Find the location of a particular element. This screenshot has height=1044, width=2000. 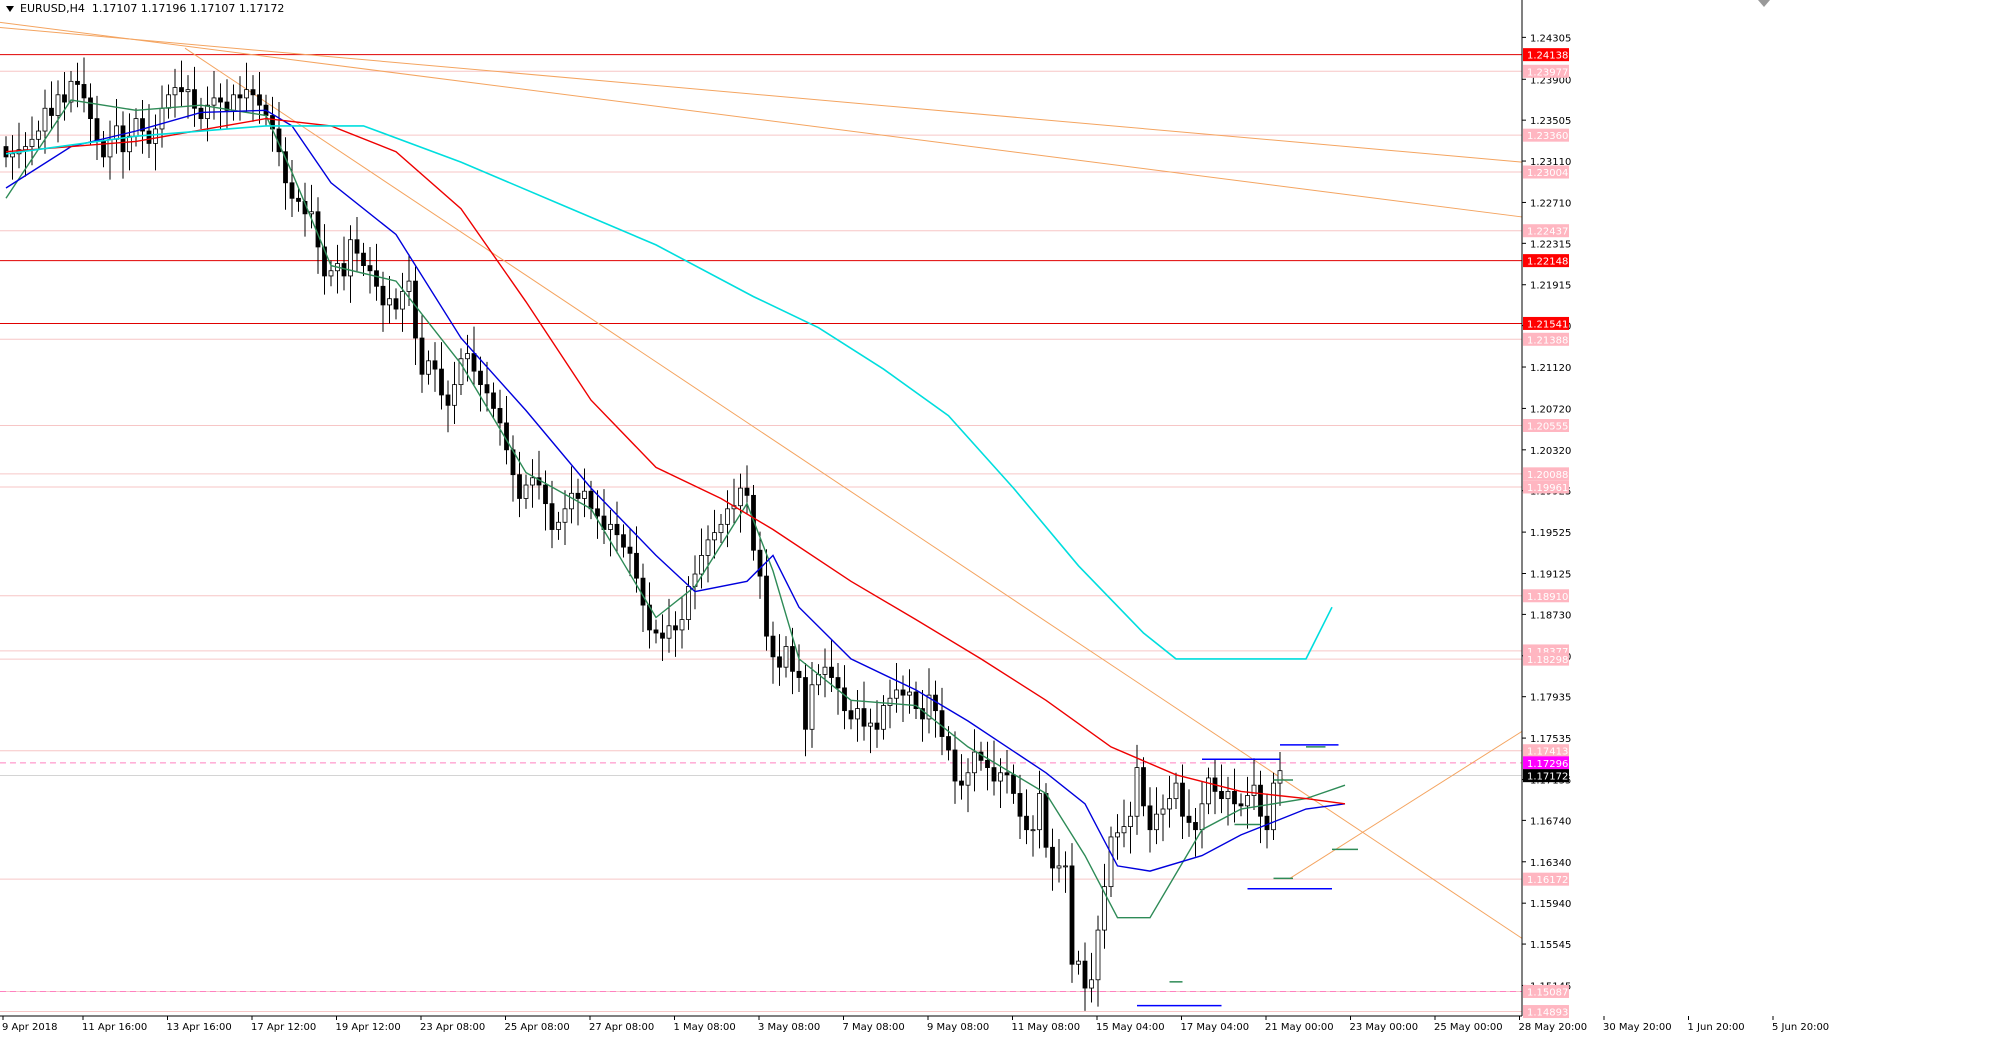

y-tick-label: 1.15545 is located at coordinates (1550, 945).